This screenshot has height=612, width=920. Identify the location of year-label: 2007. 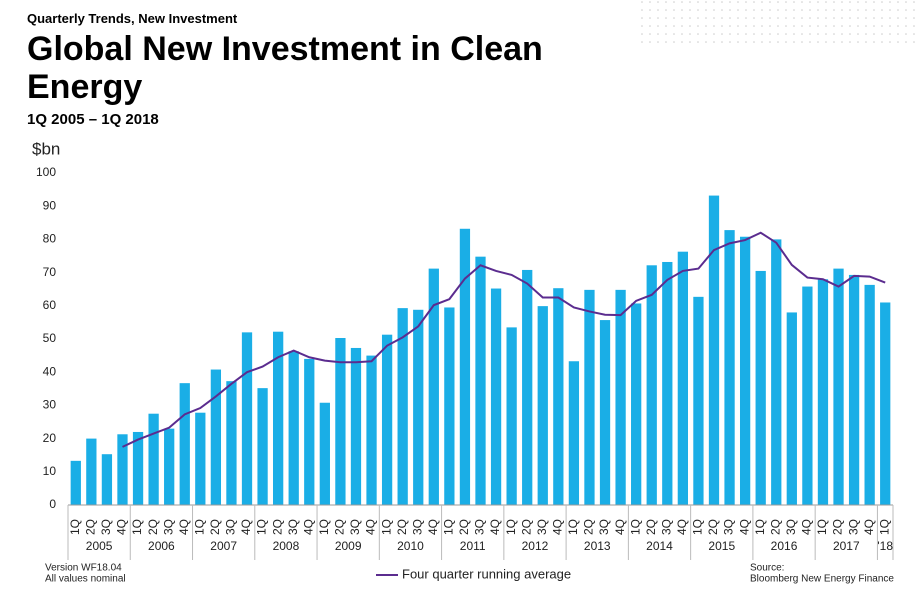
(223, 546).